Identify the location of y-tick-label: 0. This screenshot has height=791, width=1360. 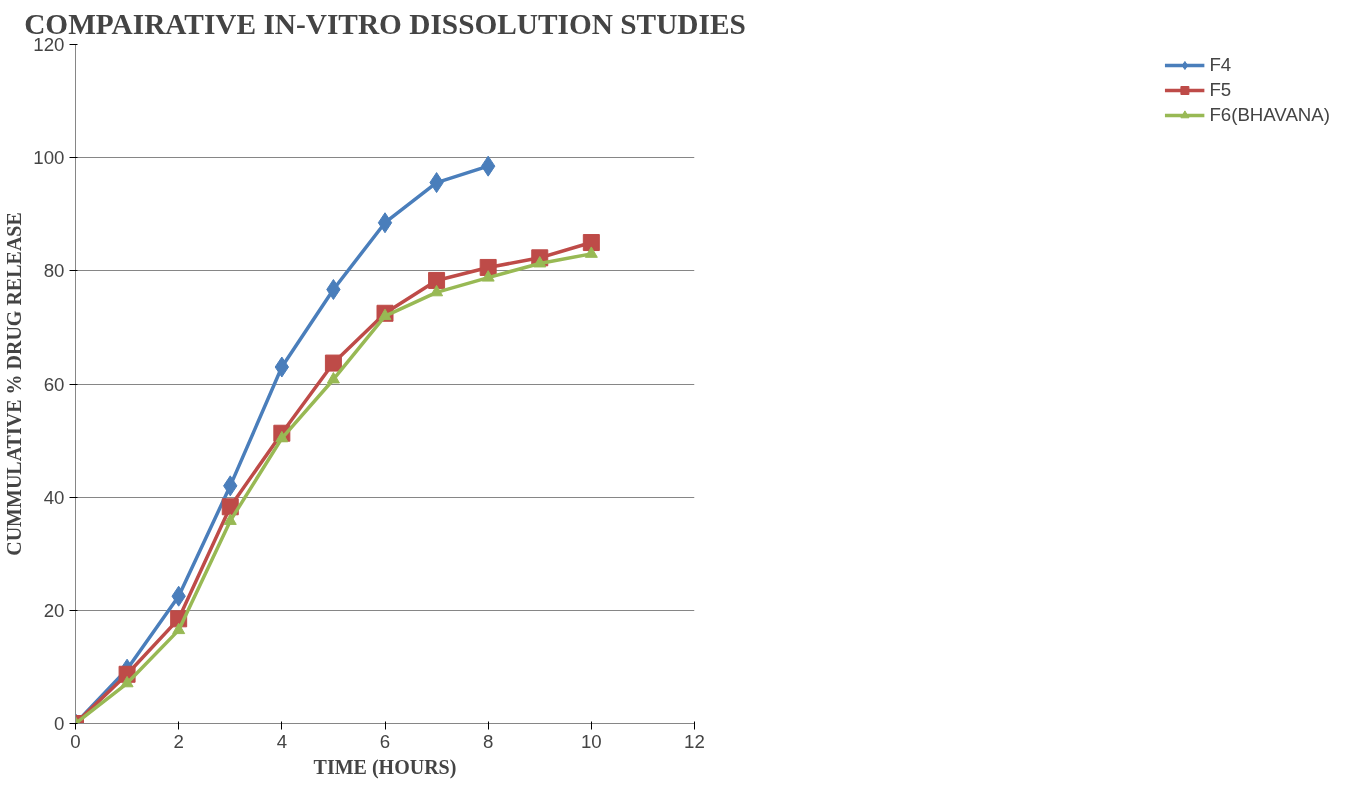
(59, 723).